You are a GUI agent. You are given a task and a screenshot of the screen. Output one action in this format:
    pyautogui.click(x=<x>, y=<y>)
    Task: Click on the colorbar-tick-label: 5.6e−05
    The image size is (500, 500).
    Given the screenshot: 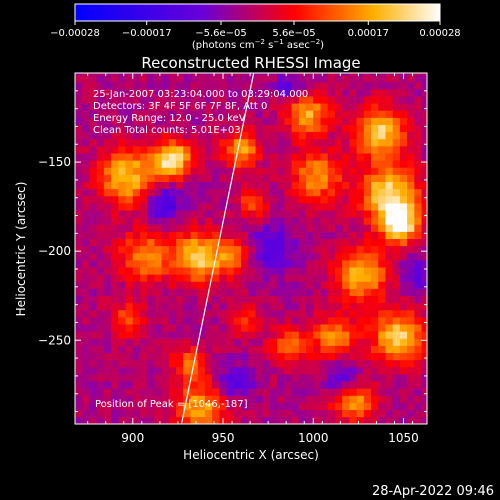 What is the action you would take?
    pyautogui.click(x=293, y=33)
    